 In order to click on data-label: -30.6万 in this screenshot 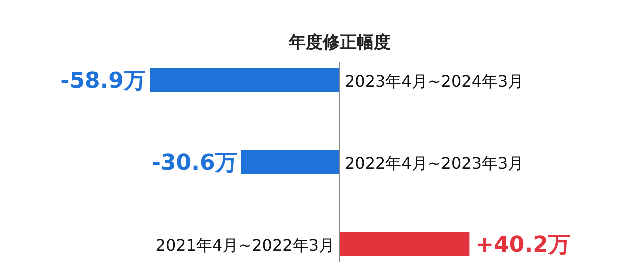, I will do `click(195, 163)`.